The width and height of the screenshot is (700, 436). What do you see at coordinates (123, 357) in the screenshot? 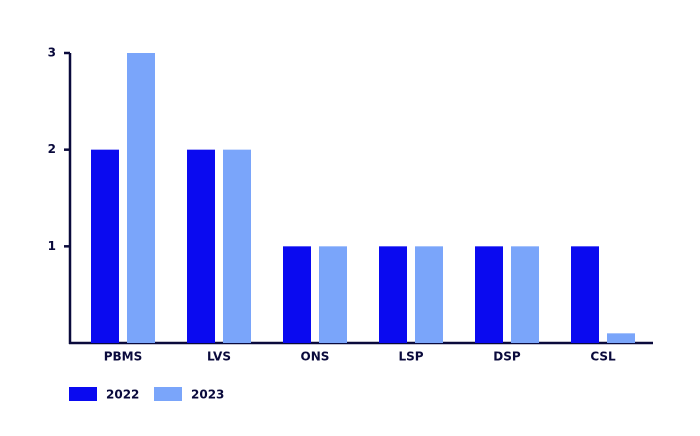
I see `x-tick-label: PBMS` at bounding box center [123, 357].